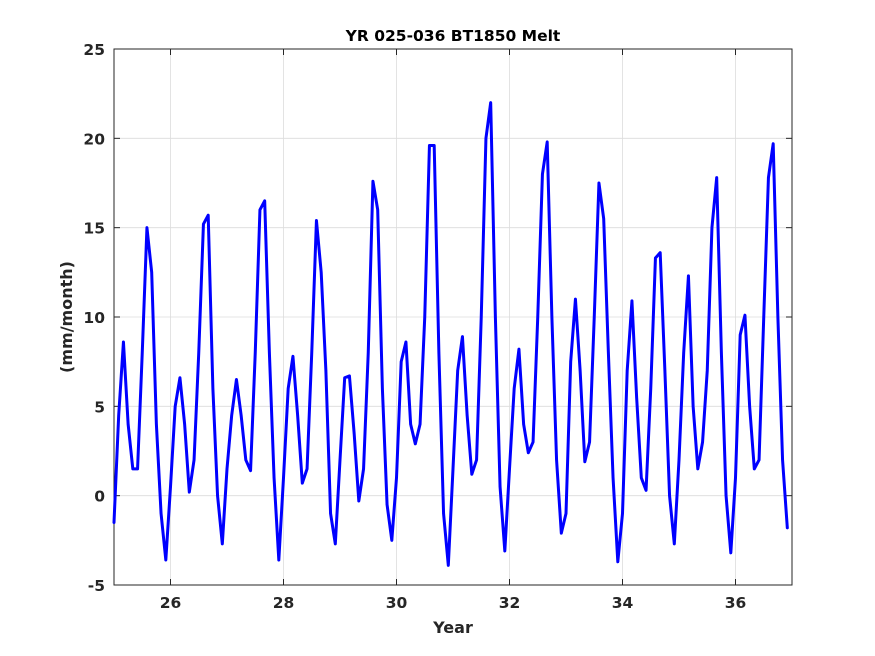 The width and height of the screenshot is (875, 656). I want to click on y-tick-label: 5, so click(99, 407).